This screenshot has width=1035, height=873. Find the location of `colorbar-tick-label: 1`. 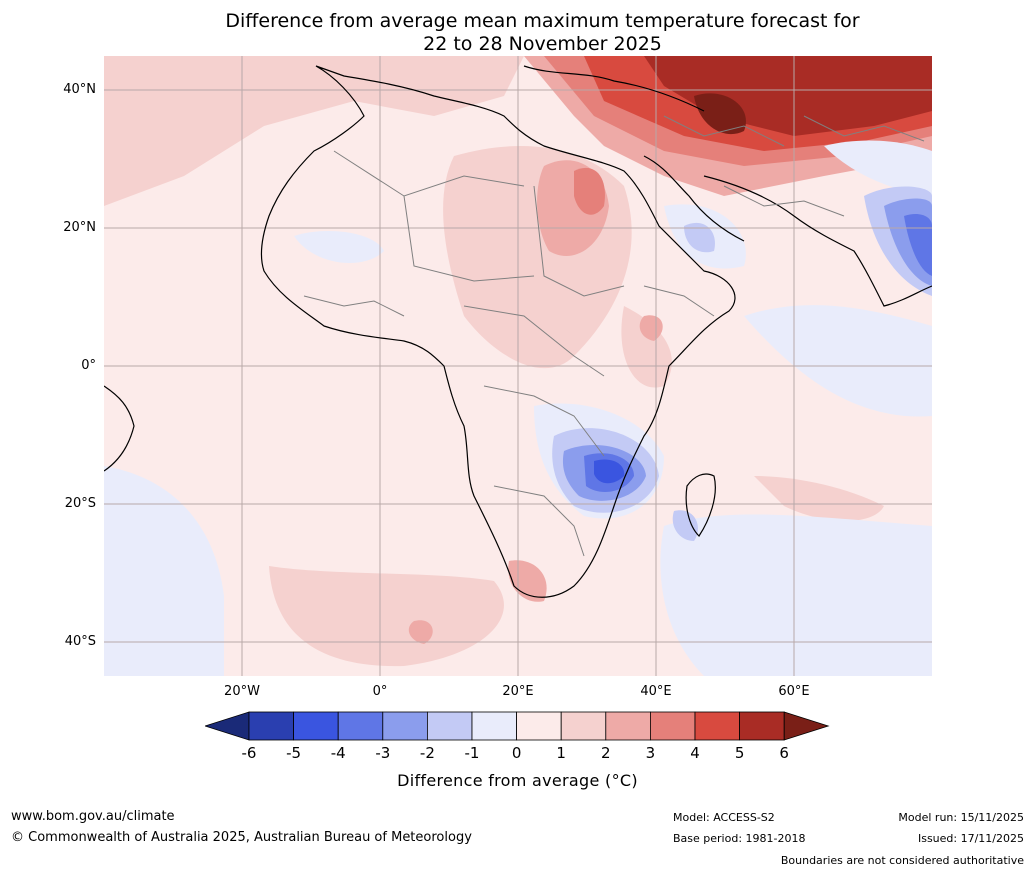

colorbar-tick-label: 1 is located at coordinates (561, 753).